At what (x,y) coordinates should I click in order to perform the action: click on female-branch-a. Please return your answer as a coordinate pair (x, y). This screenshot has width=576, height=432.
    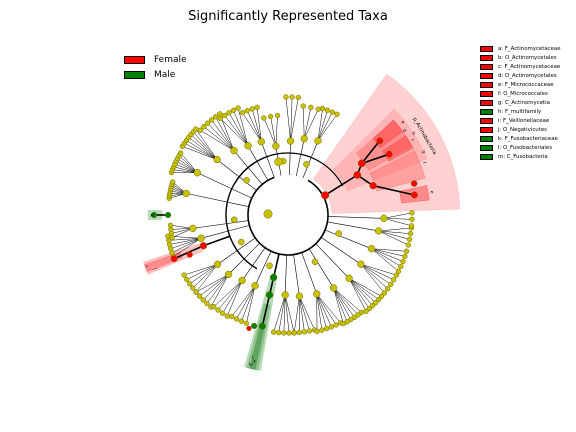
    Looking at the image, I should click on (371, 152).